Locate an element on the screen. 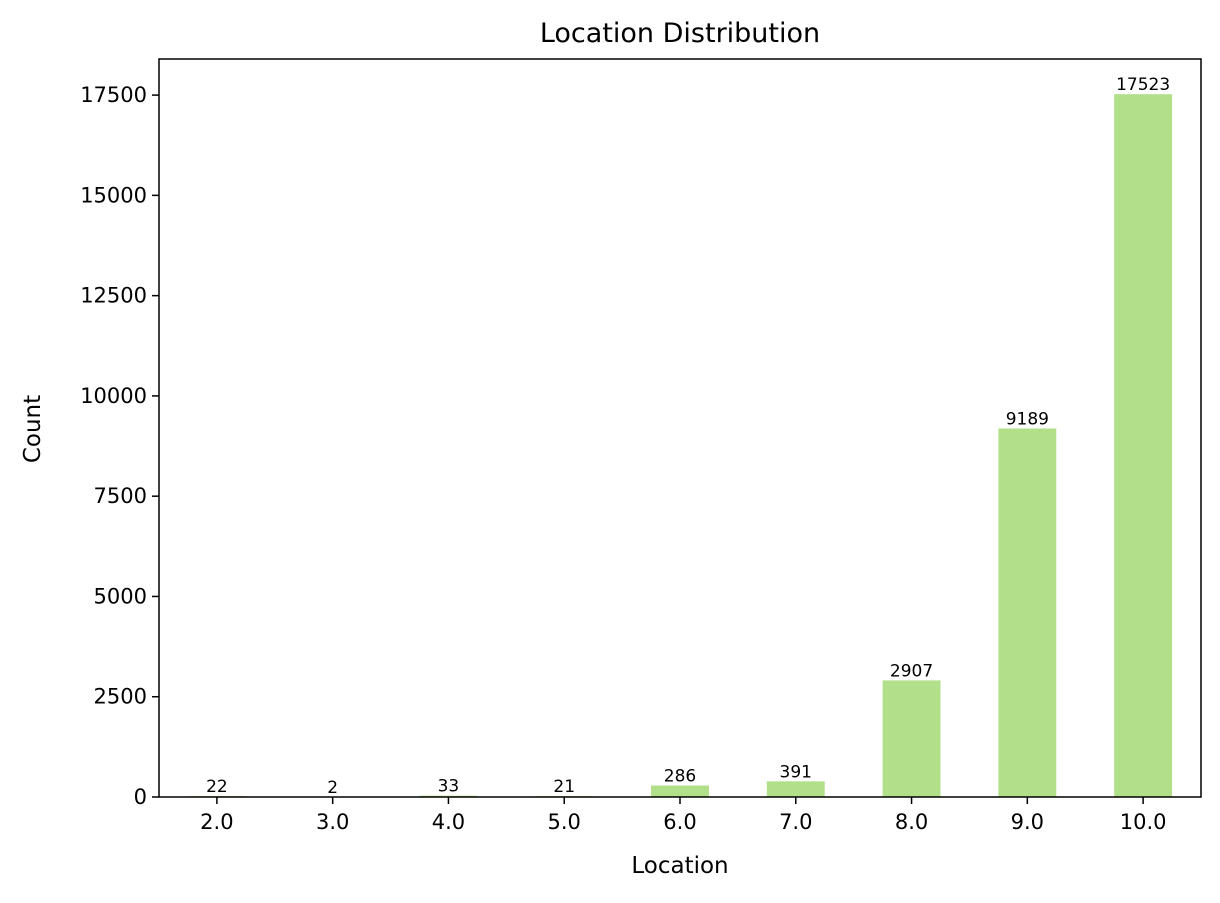  data-label-4.0: 33 is located at coordinates (449, 787).